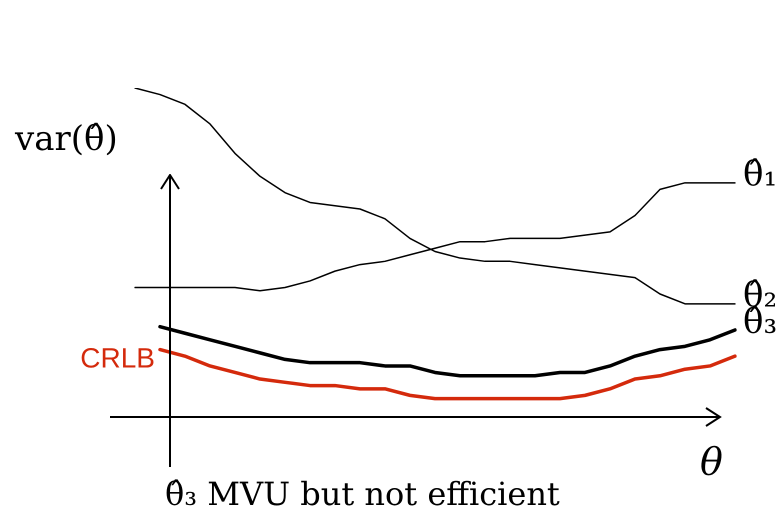 This screenshot has height=523, width=783. Describe the element at coordinates (362, 494) in the screenshot. I see `text: θ̂₃ MVU but not efficient` at that location.